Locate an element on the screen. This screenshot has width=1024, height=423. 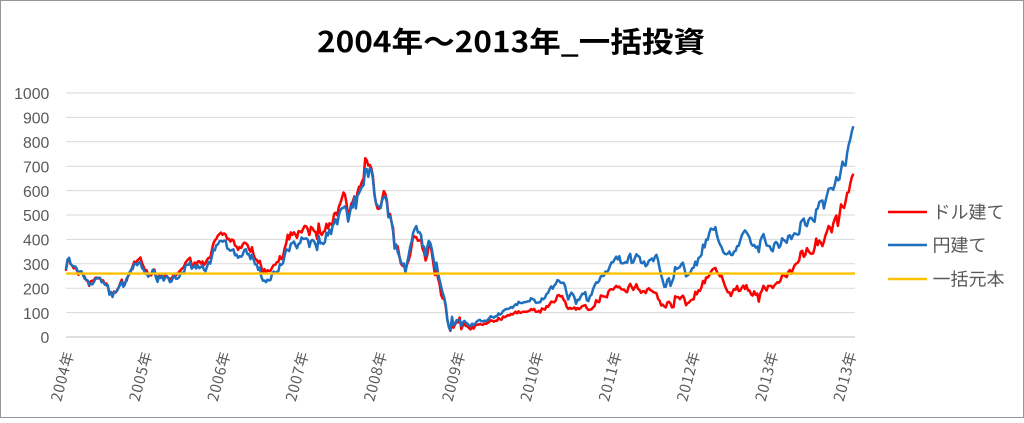
svg-text: 400 is located at coordinates (36, 241).